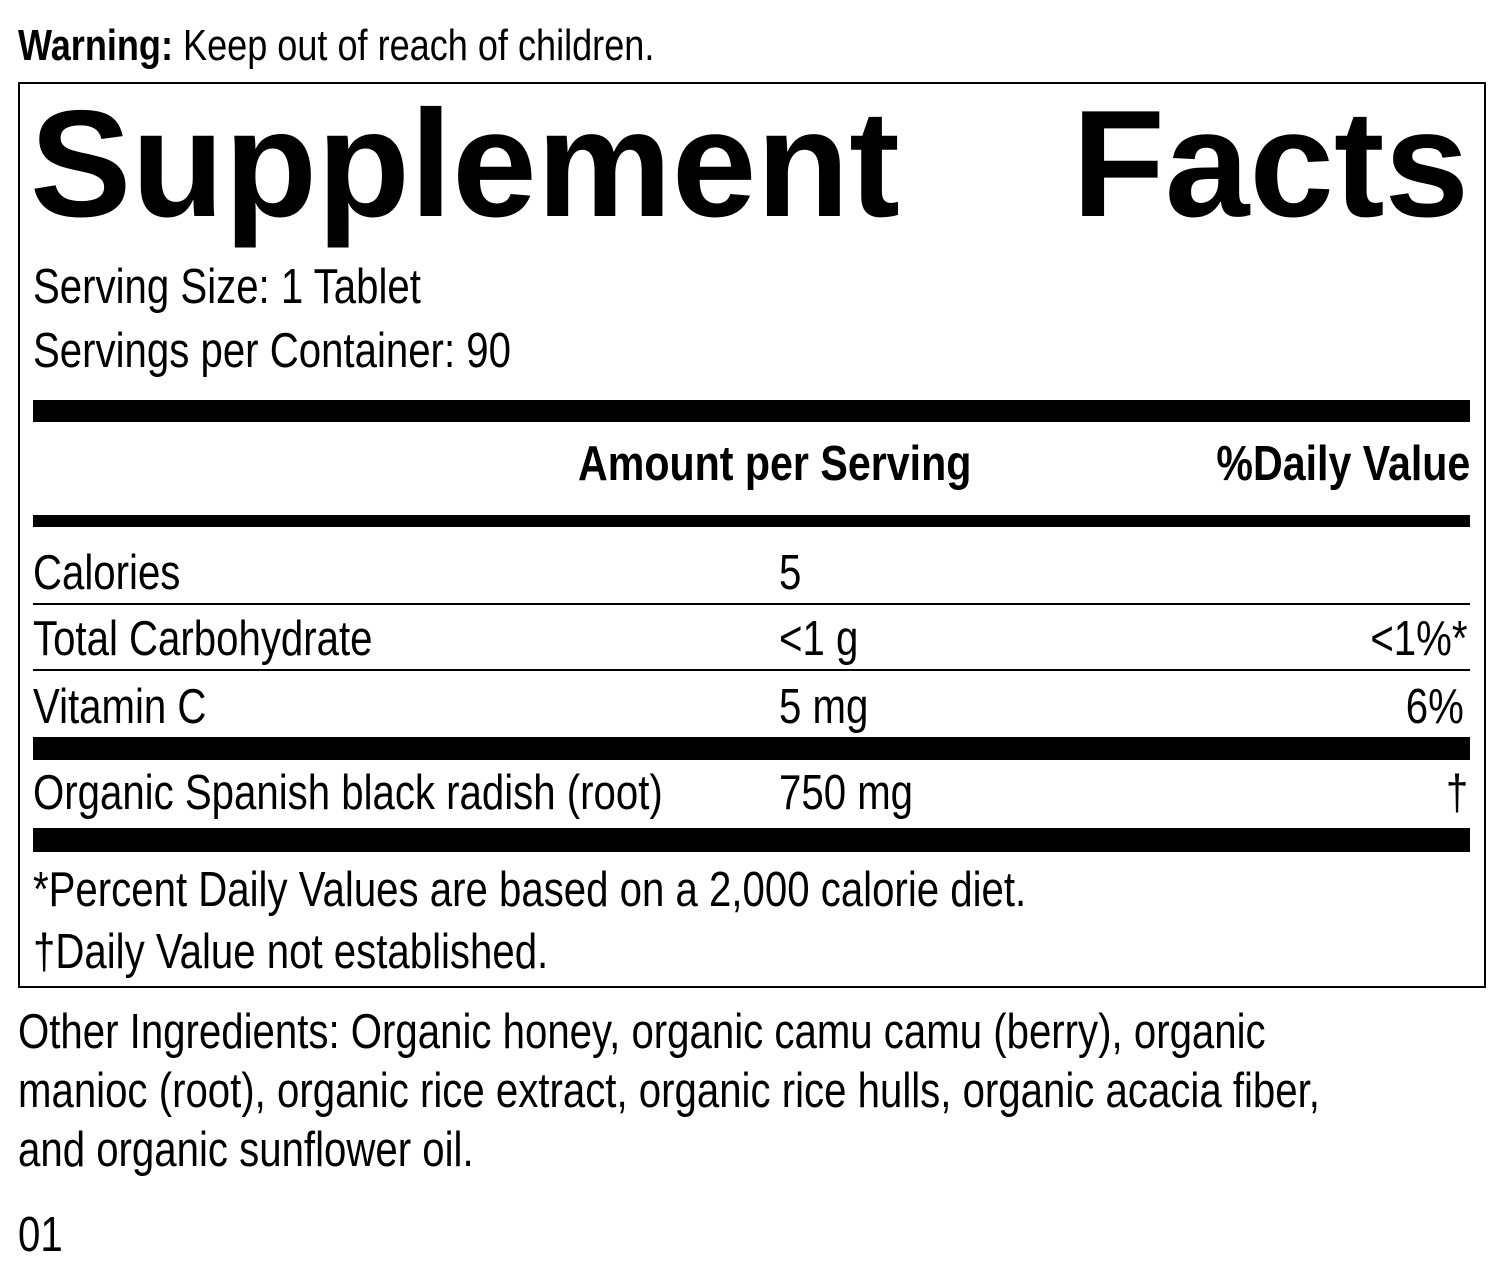  What do you see at coordinates (1434, 707) in the screenshot?
I see `row-dv: 6%` at bounding box center [1434, 707].